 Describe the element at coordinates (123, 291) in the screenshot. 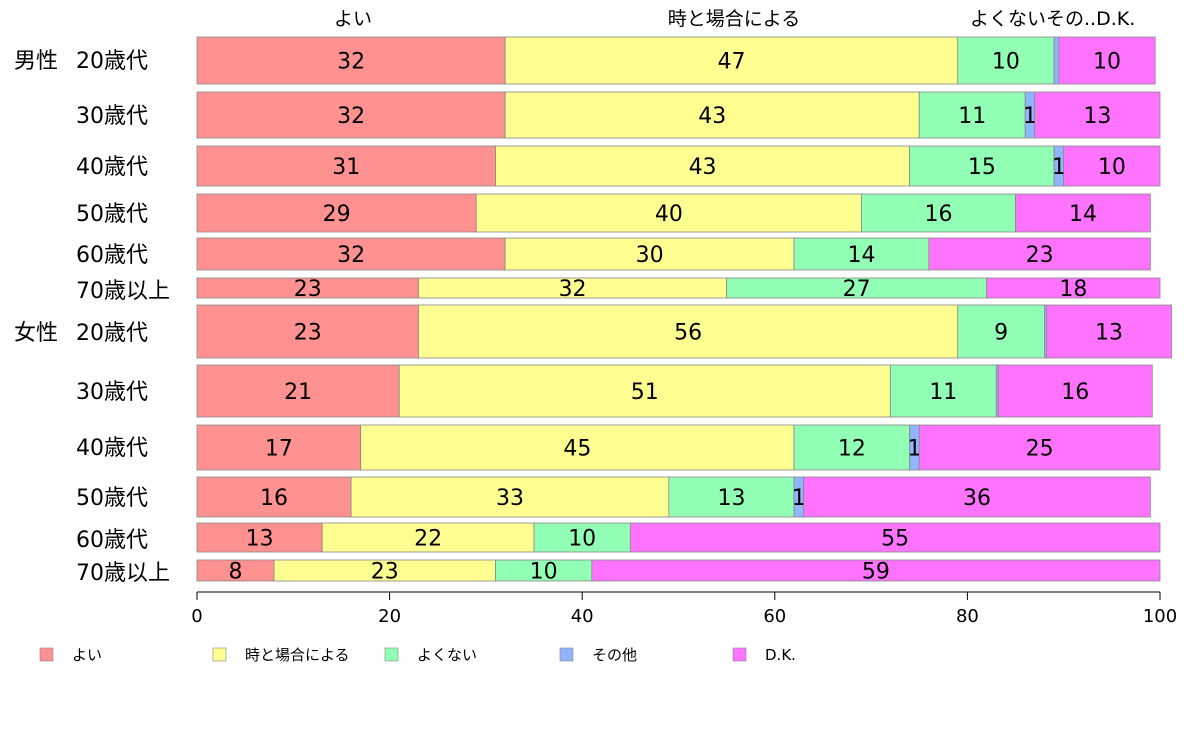

I see `row-label: 70歳以上` at that location.